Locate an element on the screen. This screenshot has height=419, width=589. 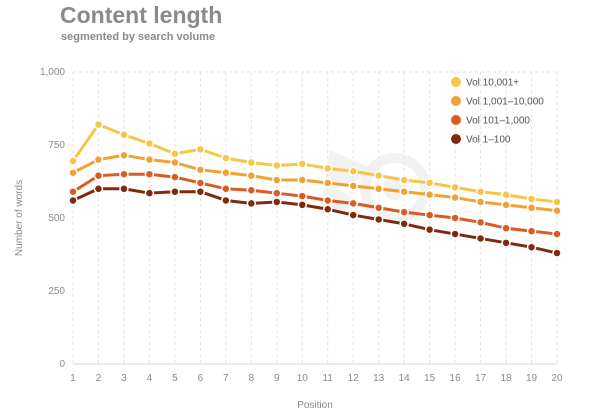
x-axis-label: Position is located at coordinates (315, 405).